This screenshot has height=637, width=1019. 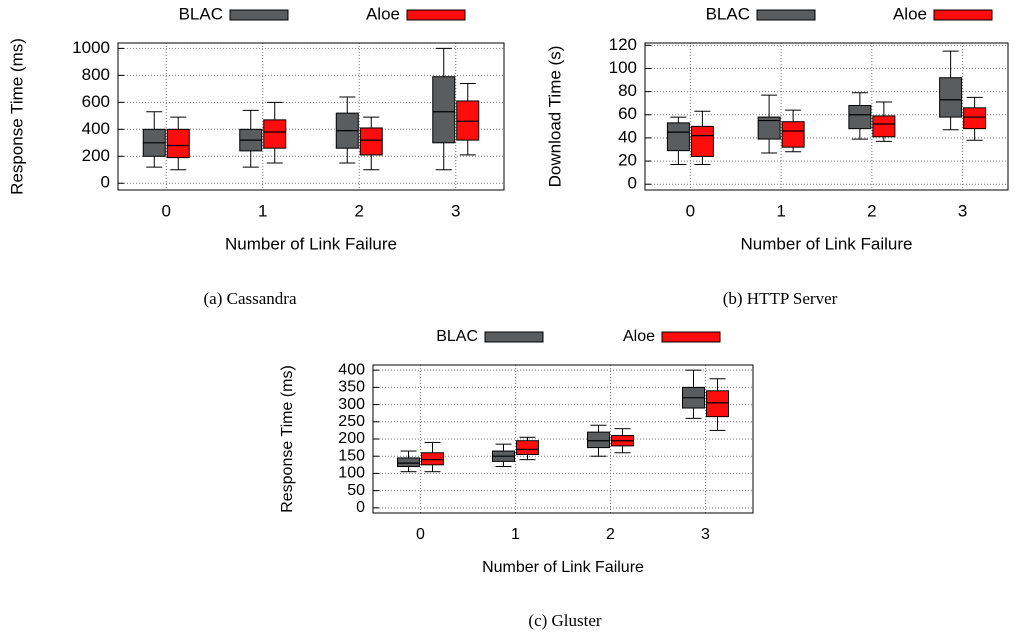 What do you see at coordinates (351, 455) in the screenshot?
I see `y-tick-label: 150` at bounding box center [351, 455].